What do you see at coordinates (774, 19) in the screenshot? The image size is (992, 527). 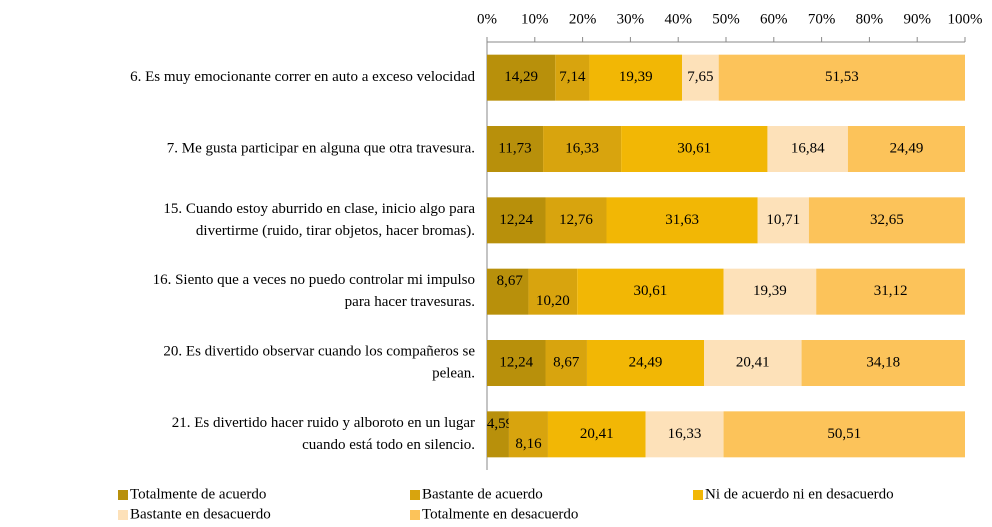 I see `x-tick-label: 60%` at bounding box center [774, 19].